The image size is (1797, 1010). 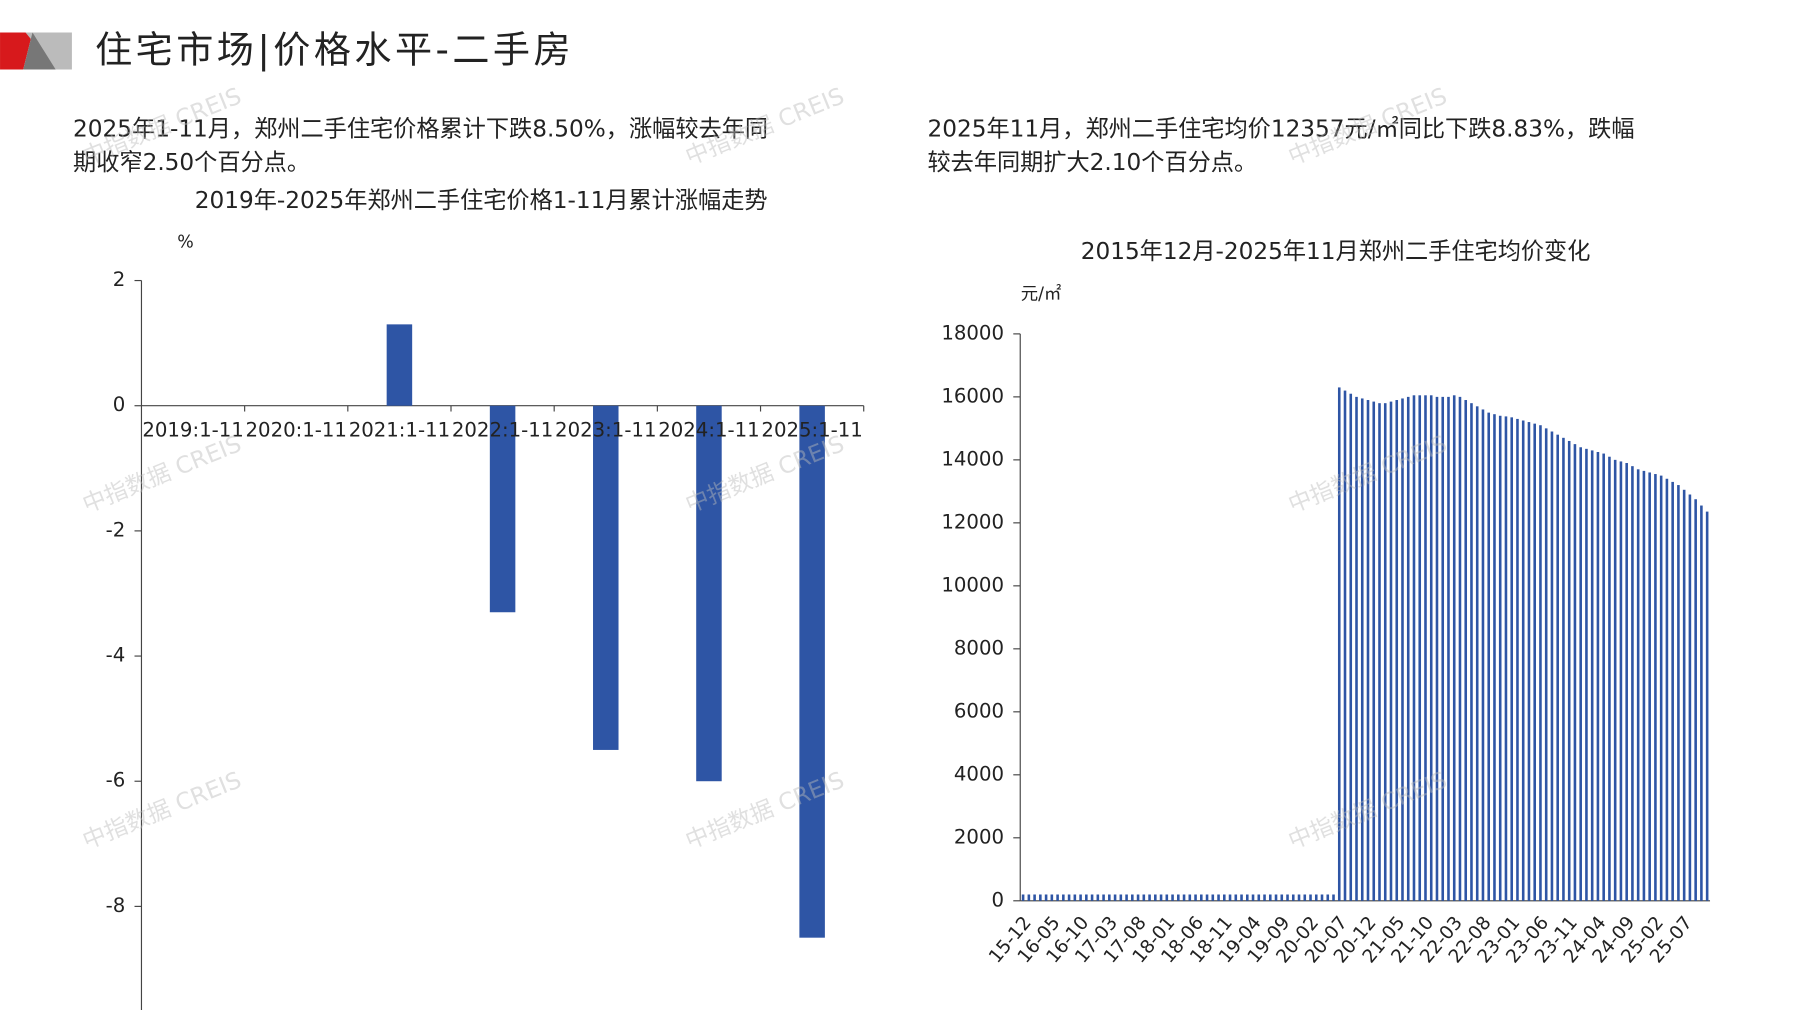 I want to click on y-tick-label: 2000, so click(x=979, y=836).